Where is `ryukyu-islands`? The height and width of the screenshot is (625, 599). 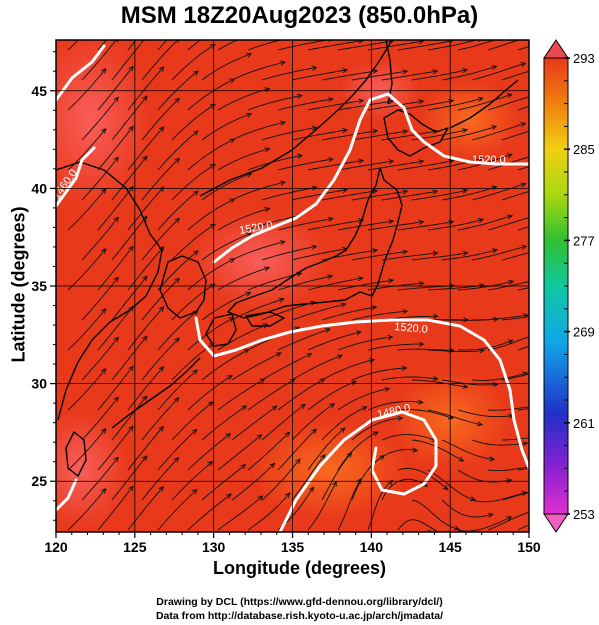 ryukyu-islands is located at coordinates (156, 393).